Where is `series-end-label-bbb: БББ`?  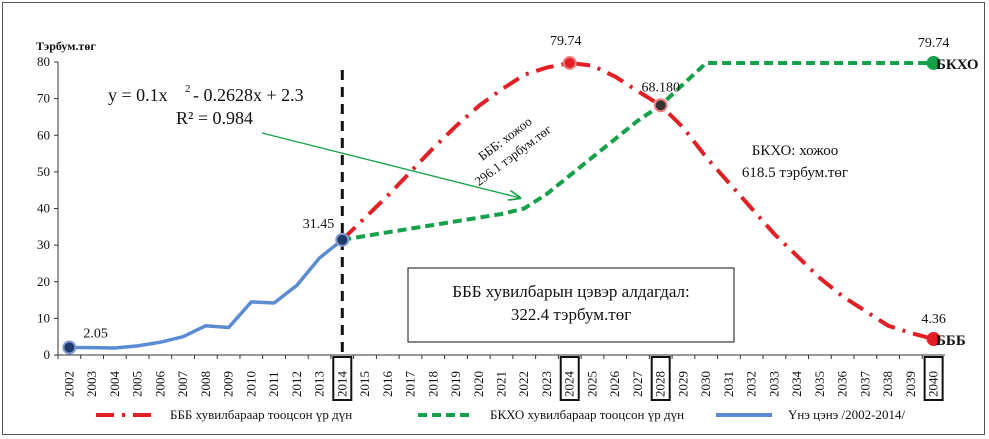 series-end-label-bbb: БББ is located at coordinates (951, 341).